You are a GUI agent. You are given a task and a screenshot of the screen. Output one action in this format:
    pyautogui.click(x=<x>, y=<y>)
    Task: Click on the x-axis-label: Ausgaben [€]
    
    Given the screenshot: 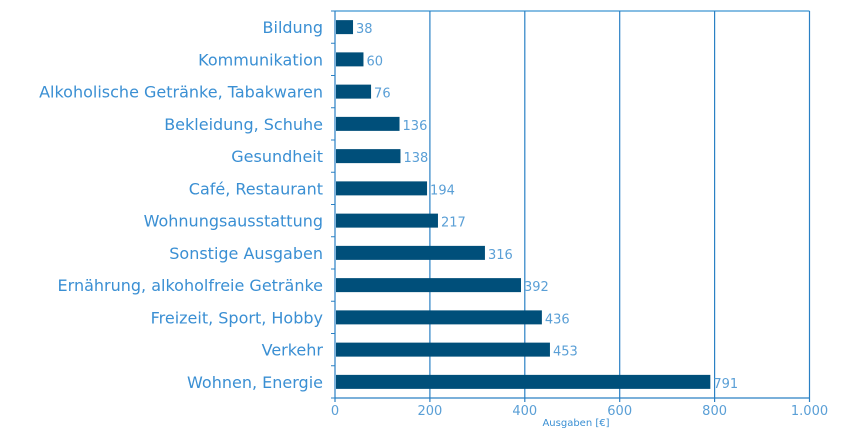 What is the action you would take?
    pyautogui.click(x=575, y=423)
    